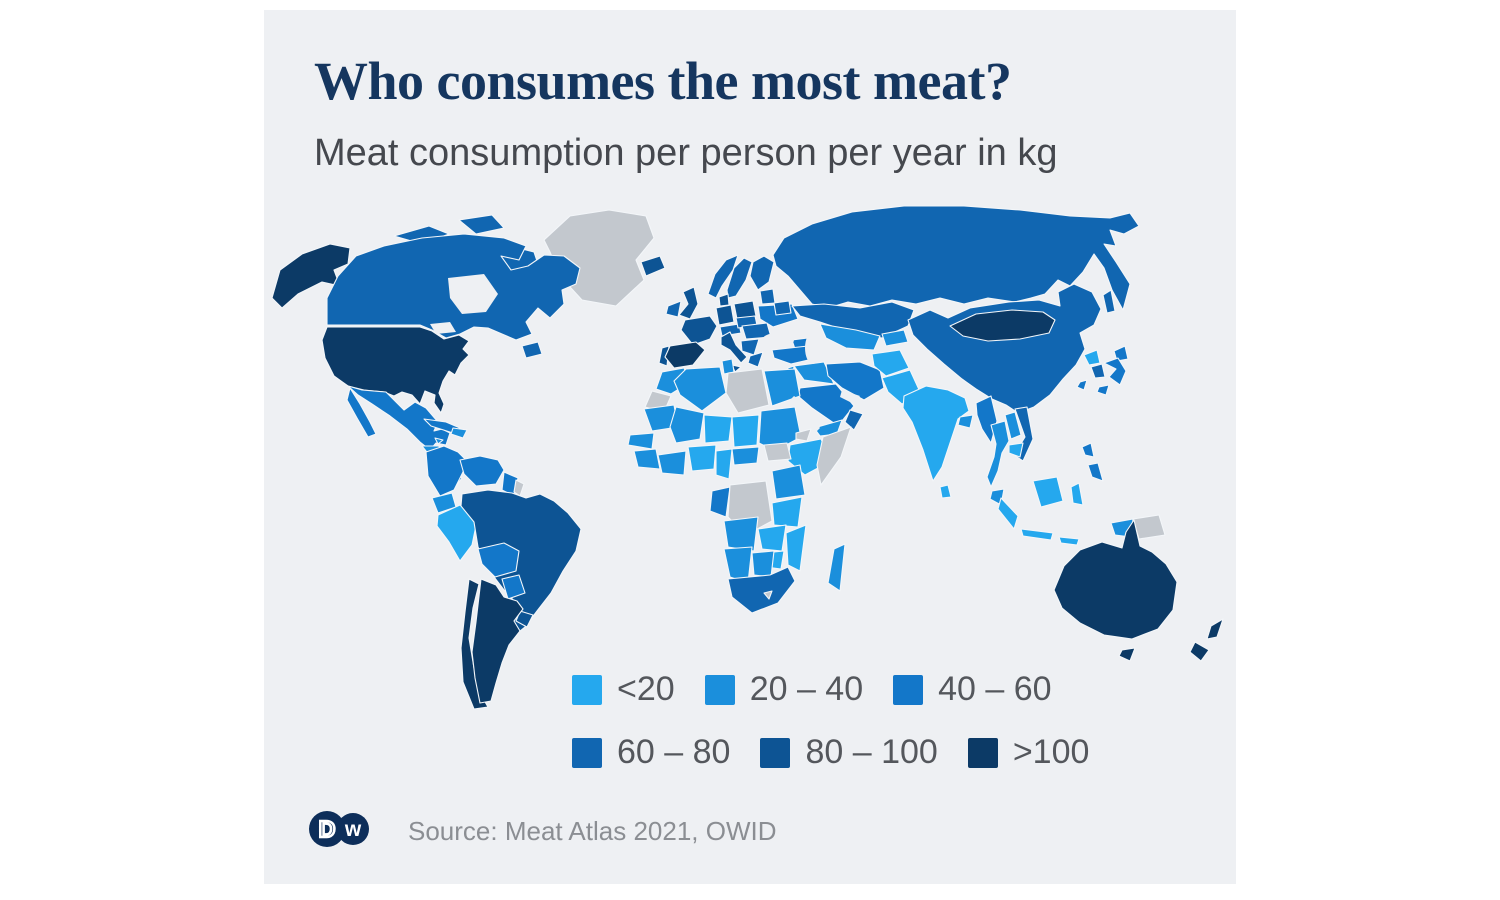 This screenshot has width=1500, height=900. I want to click on country-baja, so click(361, 412).